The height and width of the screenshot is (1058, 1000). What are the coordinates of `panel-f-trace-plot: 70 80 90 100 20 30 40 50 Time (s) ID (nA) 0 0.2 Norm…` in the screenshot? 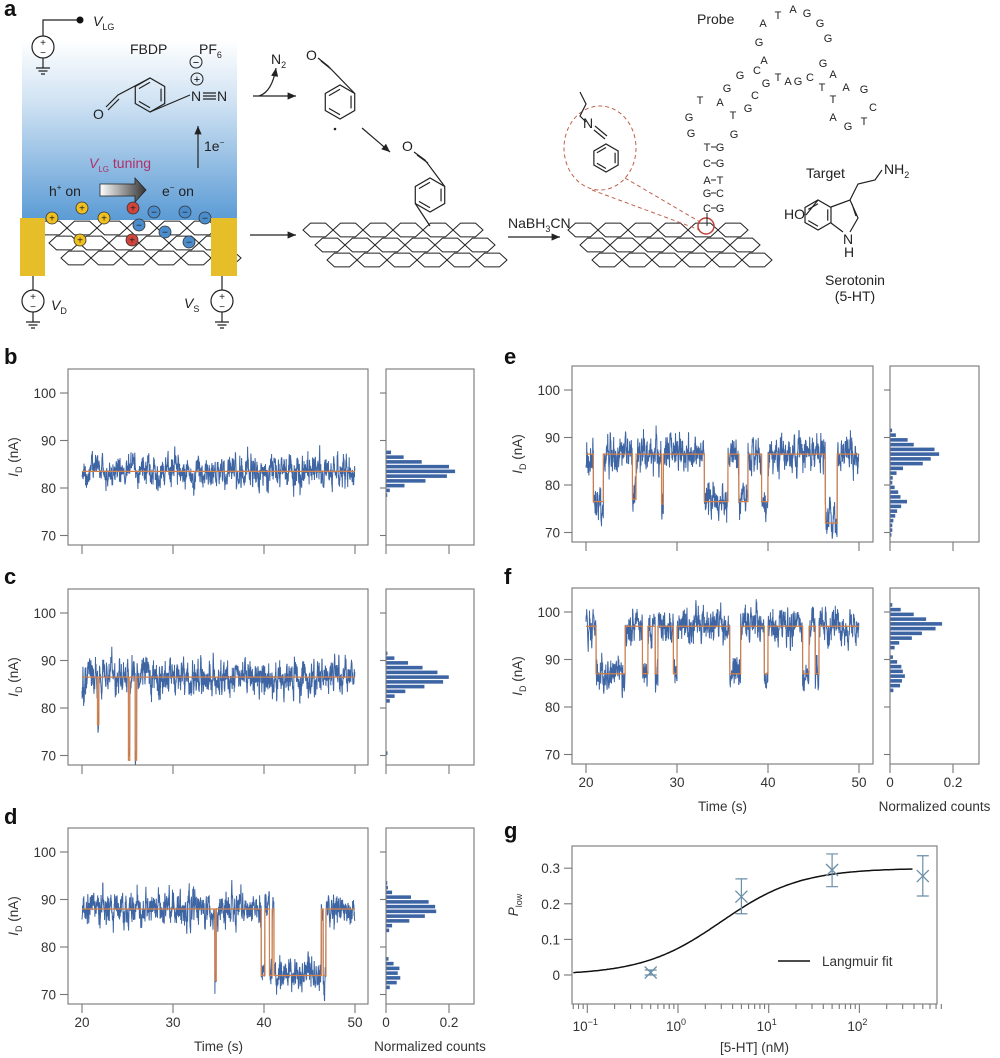 It's located at (750, 700).